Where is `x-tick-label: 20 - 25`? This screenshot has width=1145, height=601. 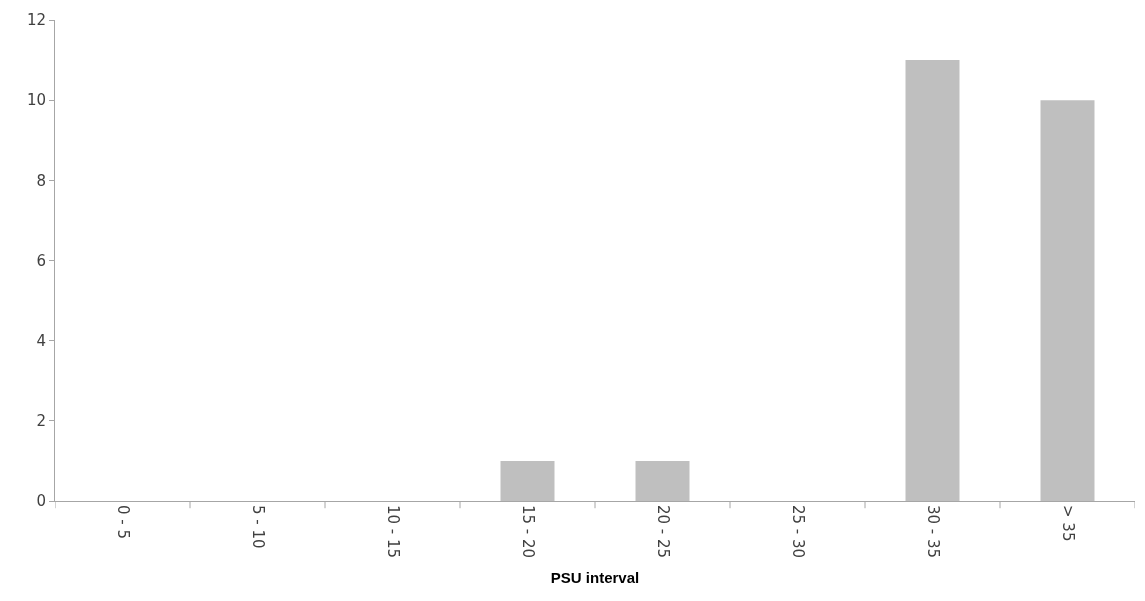
x-tick-label: 20 - 25 is located at coordinates (662, 532).